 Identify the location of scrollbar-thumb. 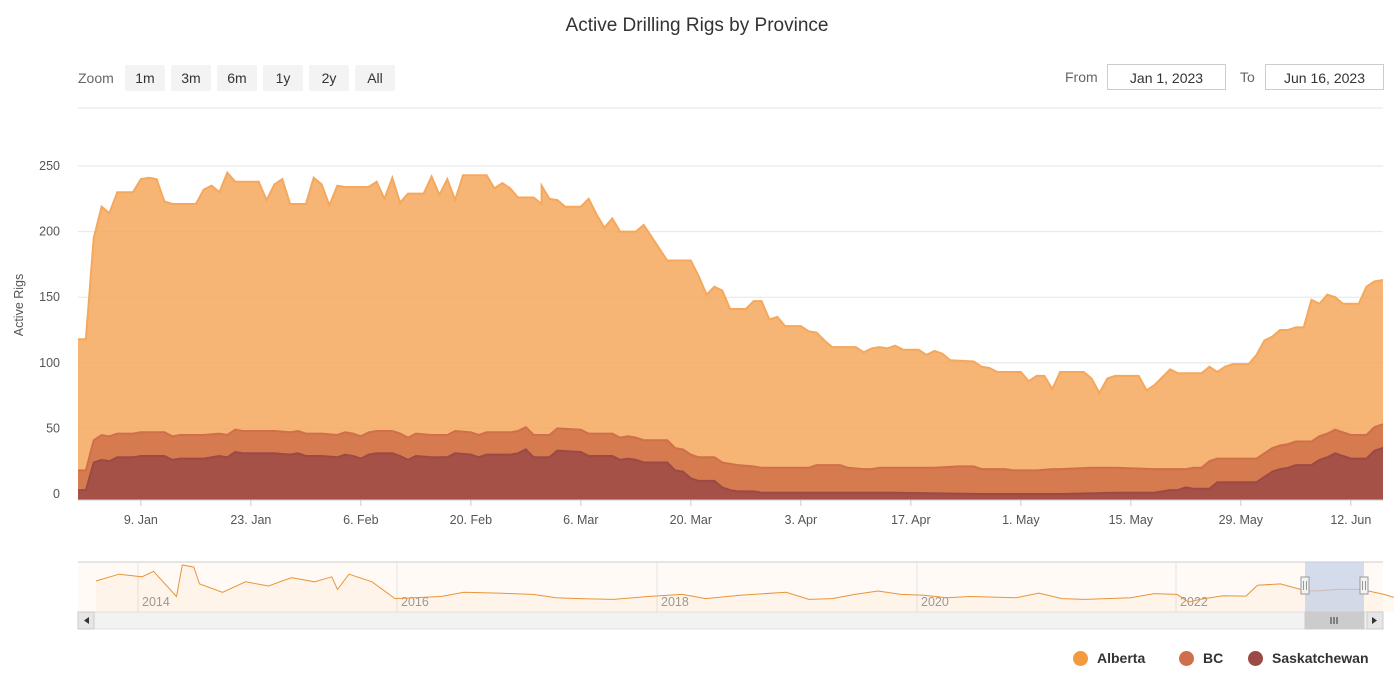
(1334, 620).